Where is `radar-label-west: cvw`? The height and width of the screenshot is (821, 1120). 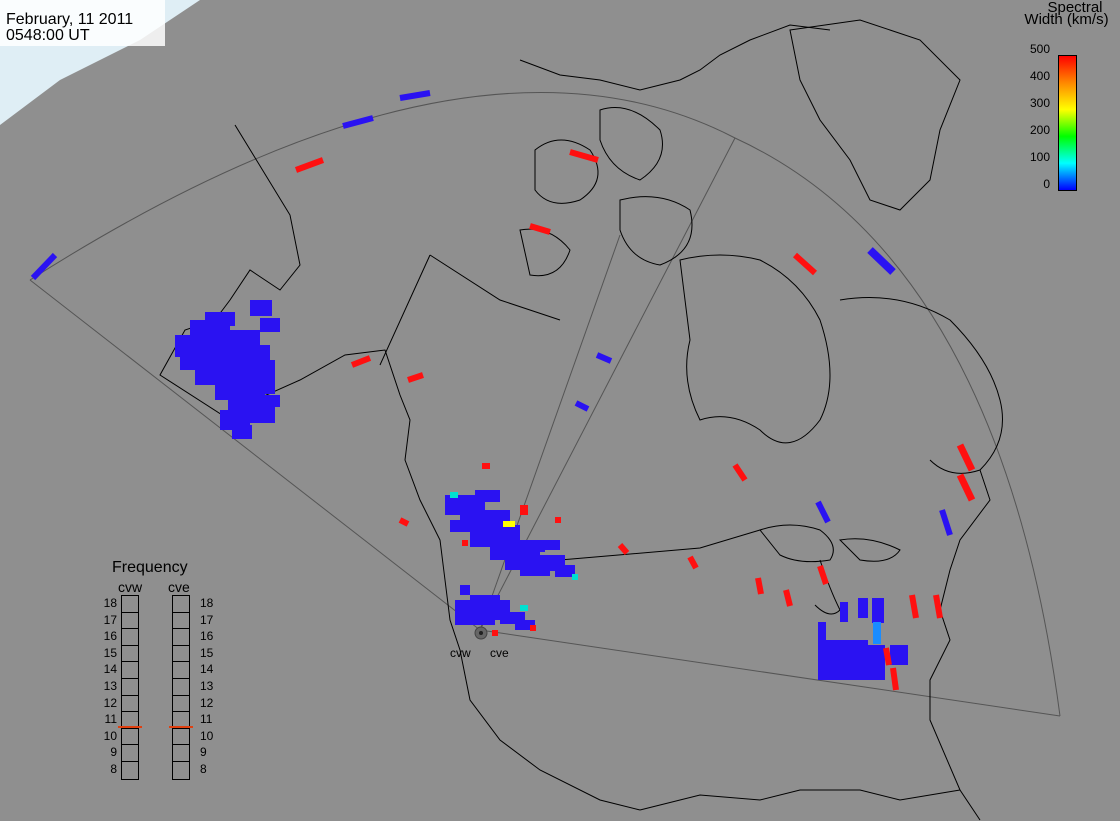
radar-label-west: cvw is located at coordinates (460, 653).